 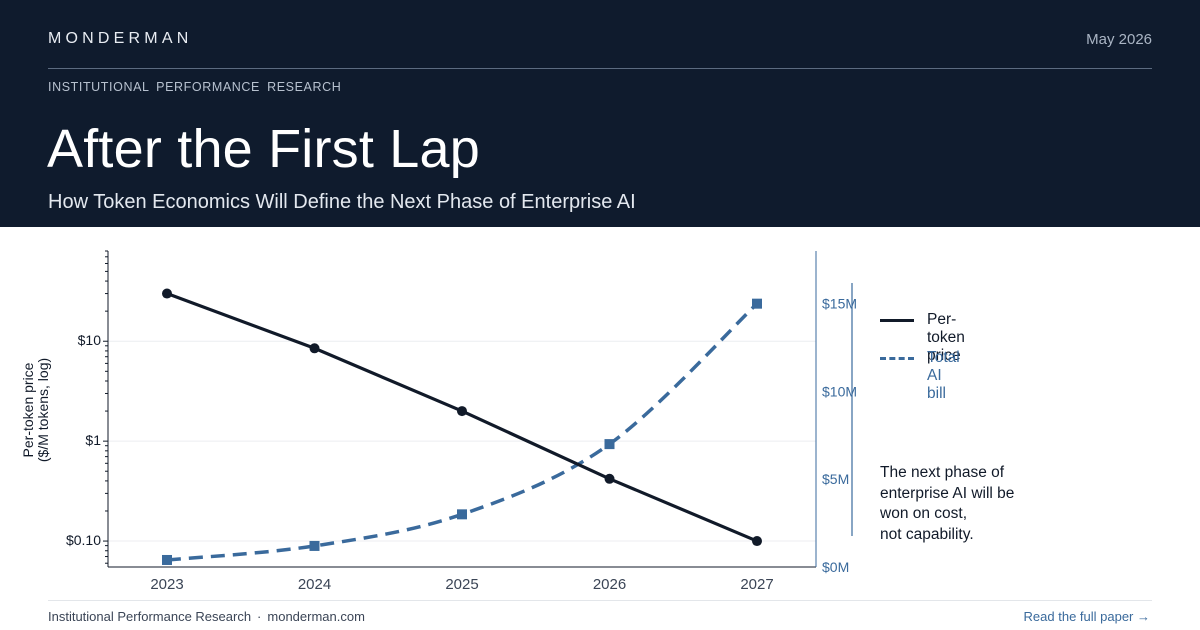 I want to click on note-line: won on cost,, so click(x=924, y=513).